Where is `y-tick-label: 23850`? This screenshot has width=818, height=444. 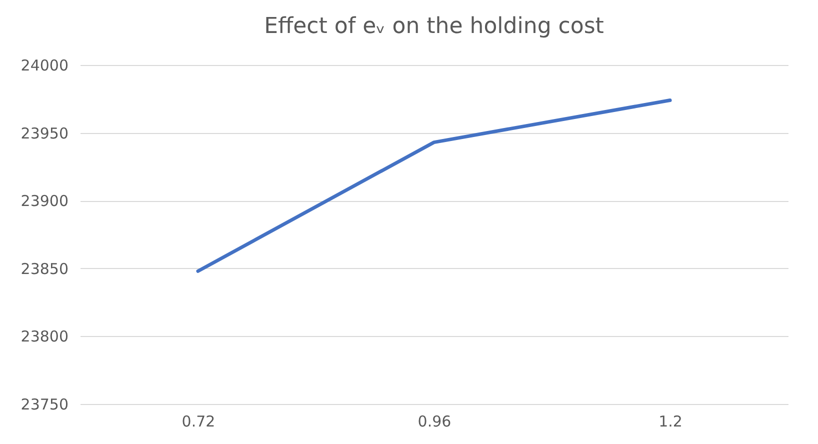 y-tick-label: 23850 is located at coordinates (44, 269).